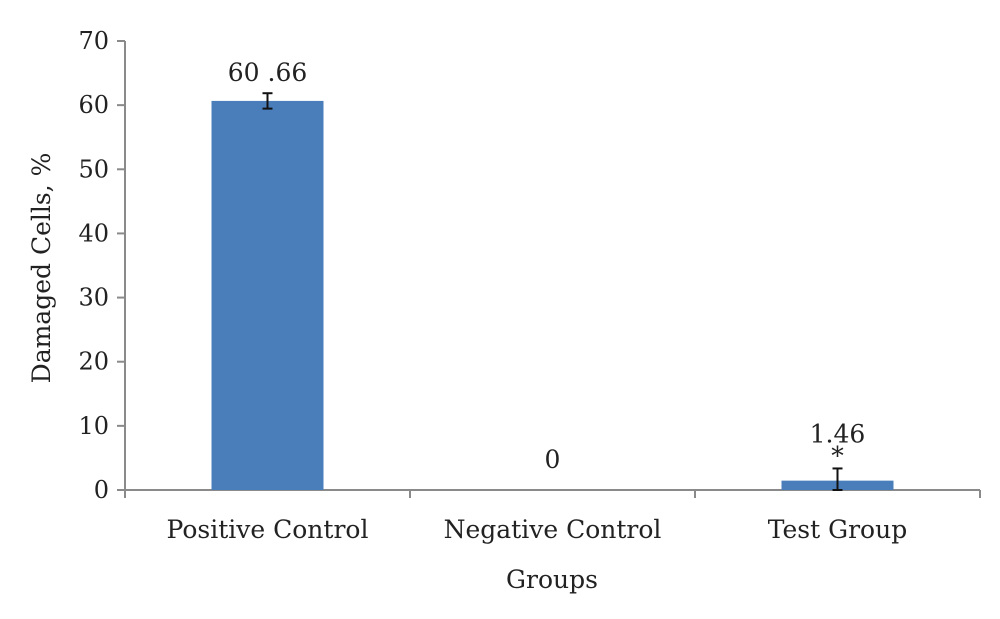 The height and width of the screenshot is (619, 1000). What do you see at coordinates (93, 426) in the screenshot?
I see `y-tick-label: 10` at bounding box center [93, 426].